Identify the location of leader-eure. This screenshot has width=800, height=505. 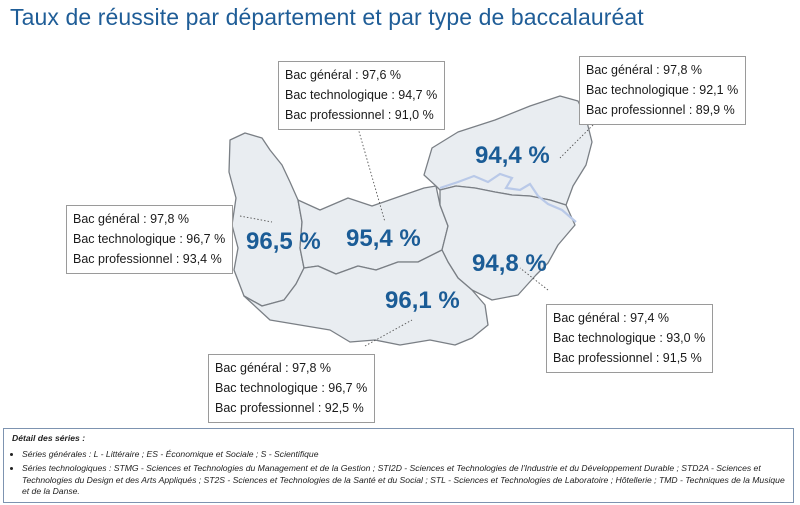
(534, 279).